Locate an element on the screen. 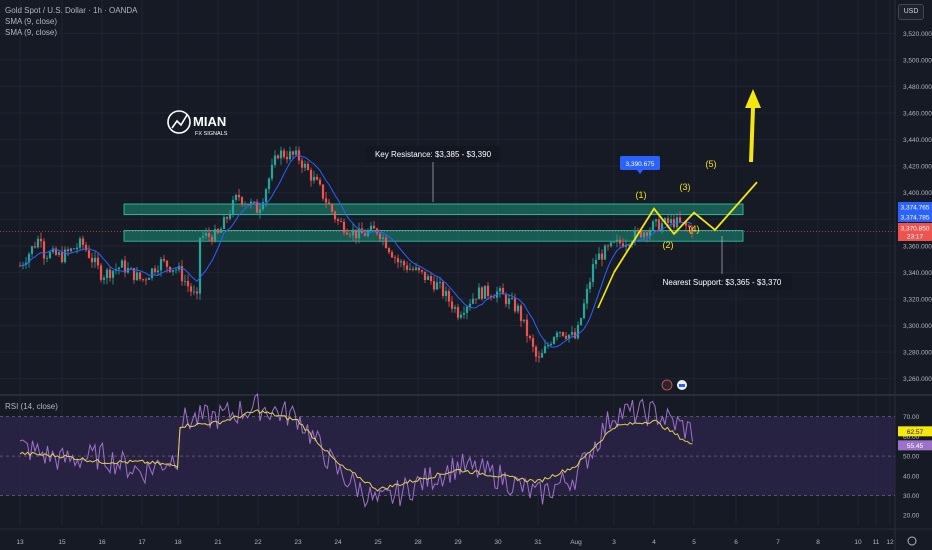 This screenshot has height=550, width=932. rsi-tick-label: 40.00 is located at coordinates (911, 476).